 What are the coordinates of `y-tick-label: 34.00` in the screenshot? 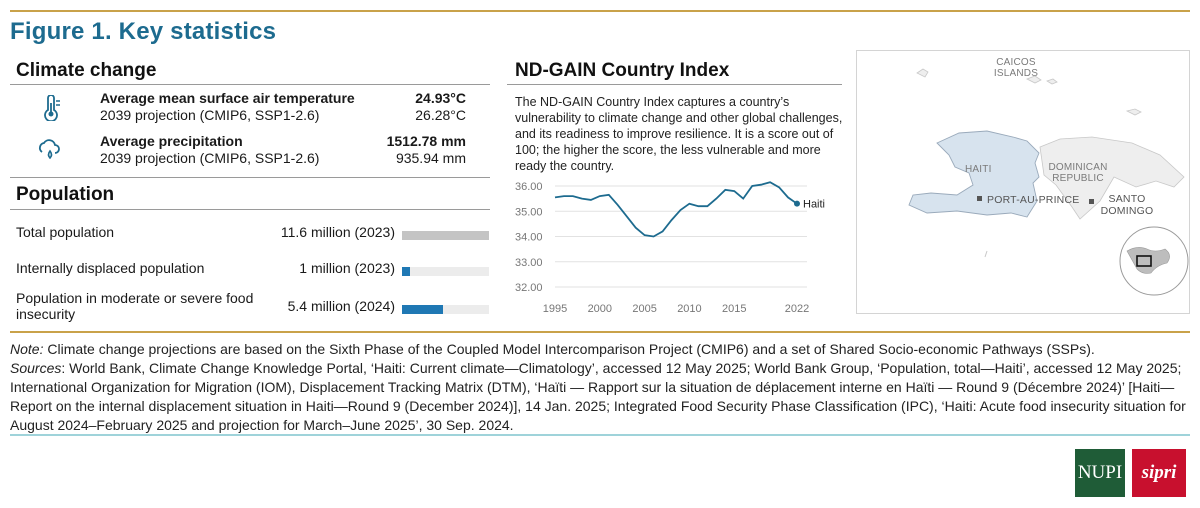 It's located at (529, 238).